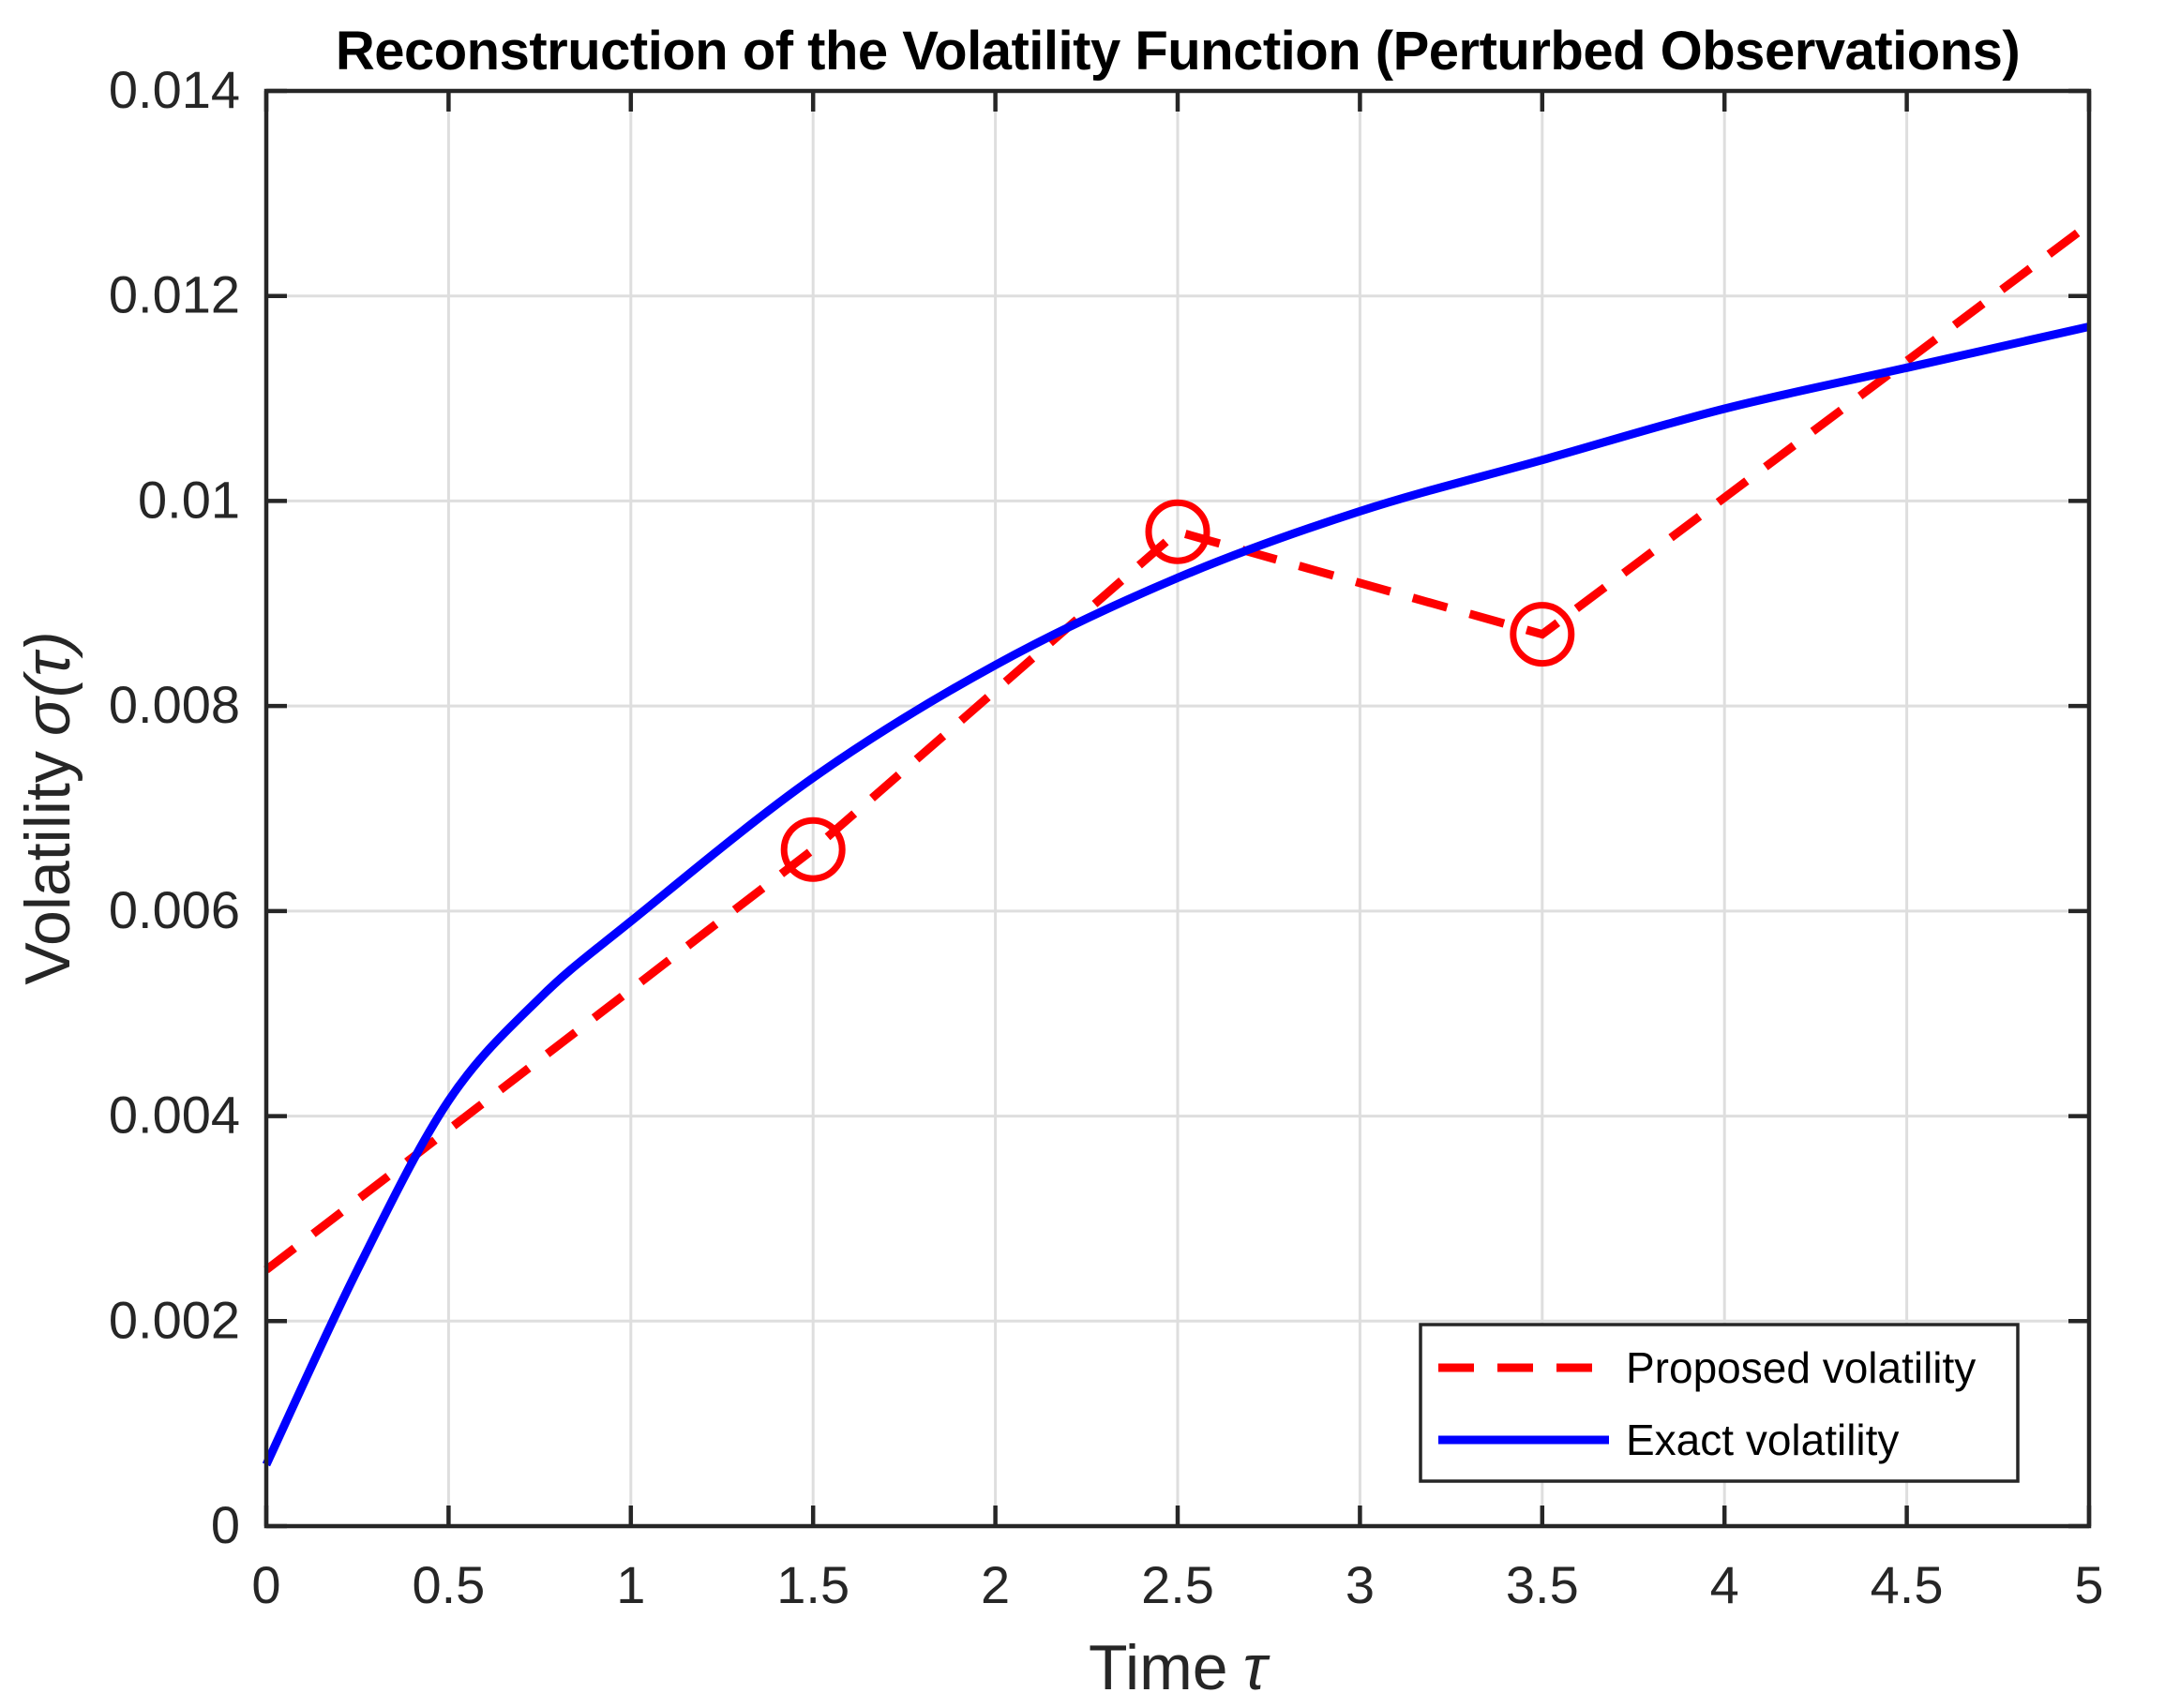 The width and height of the screenshot is (2165, 1708). I want to click on x-tick-label: 4, so click(1724, 1585).